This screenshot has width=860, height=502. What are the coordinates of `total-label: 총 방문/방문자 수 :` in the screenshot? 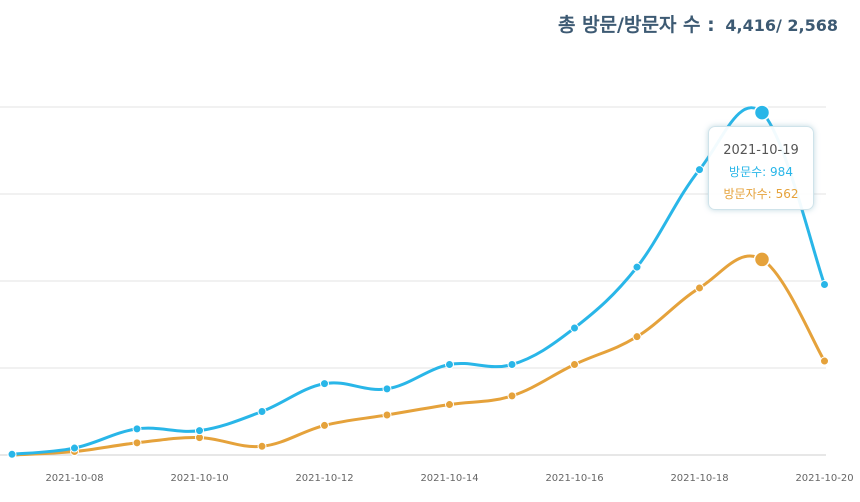 It's located at (636, 25).